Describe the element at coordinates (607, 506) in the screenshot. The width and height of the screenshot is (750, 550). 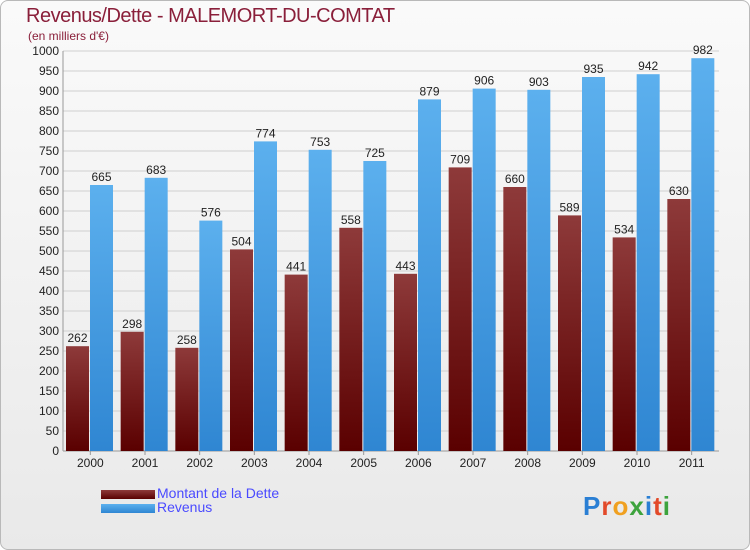
I see `logo-letter: r` at that location.